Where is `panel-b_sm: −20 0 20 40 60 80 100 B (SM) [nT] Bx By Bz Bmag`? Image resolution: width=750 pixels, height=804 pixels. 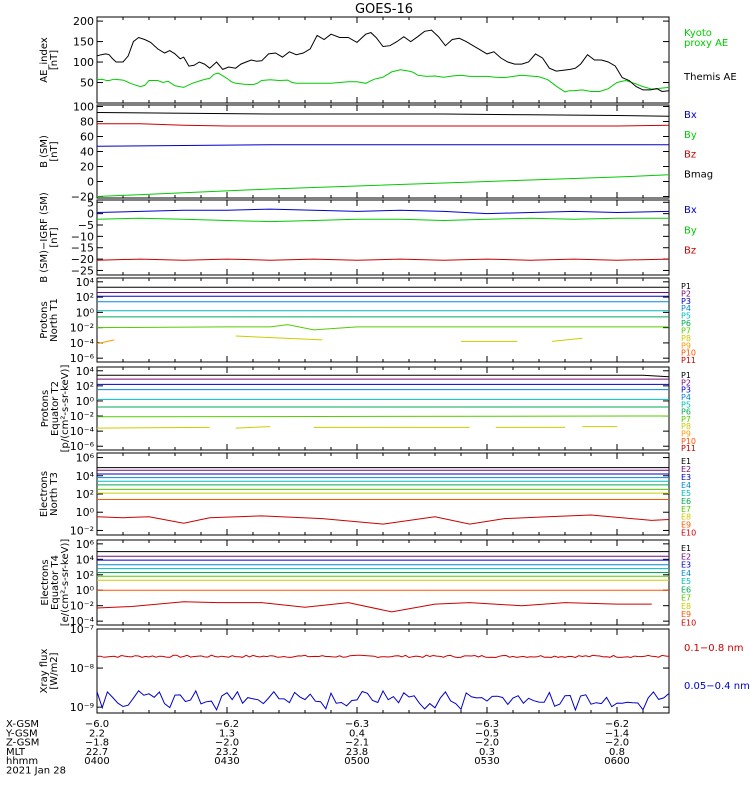
panel-b_sm: −20 0 20 40 60 80 100 B (SM) [nT] Bx By Bz Bmag is located at coordinates (376, 152).